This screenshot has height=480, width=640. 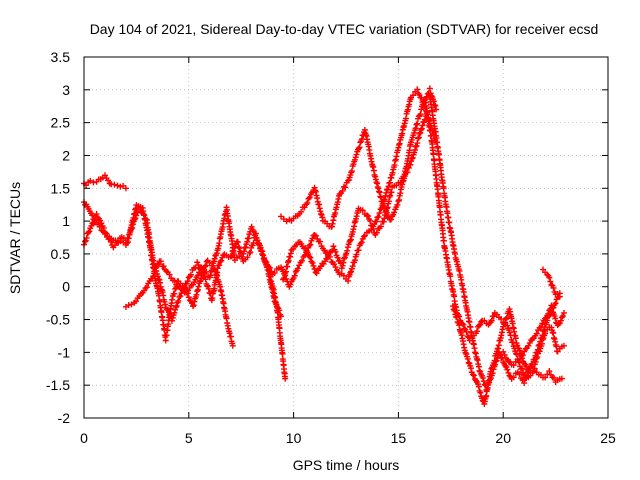 I want to click on x-tick-label: 20, so click(x=503, y=438).